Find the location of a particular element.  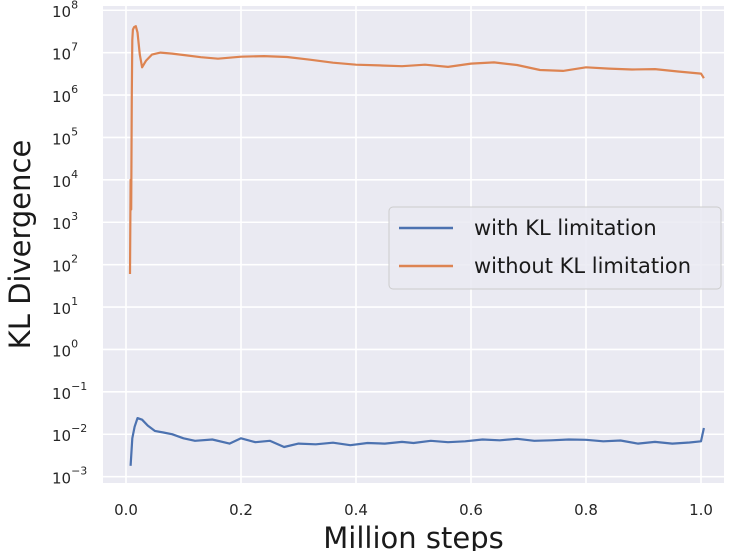

y-tick-label: 10⁷ is located at coordinates (65, 52).